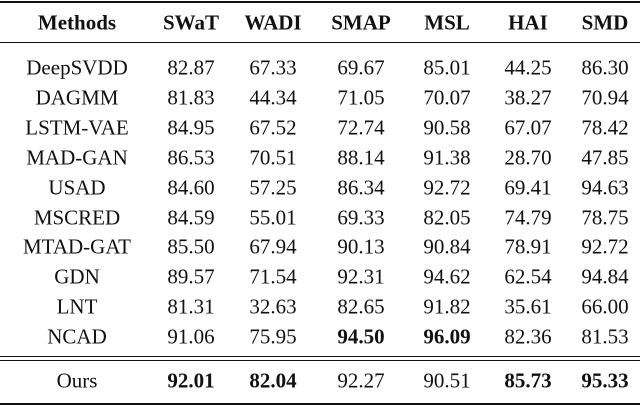 The height and width of the screenshot is (407, 640). I want to click on value-cell: 67.94, so click(273, 246).